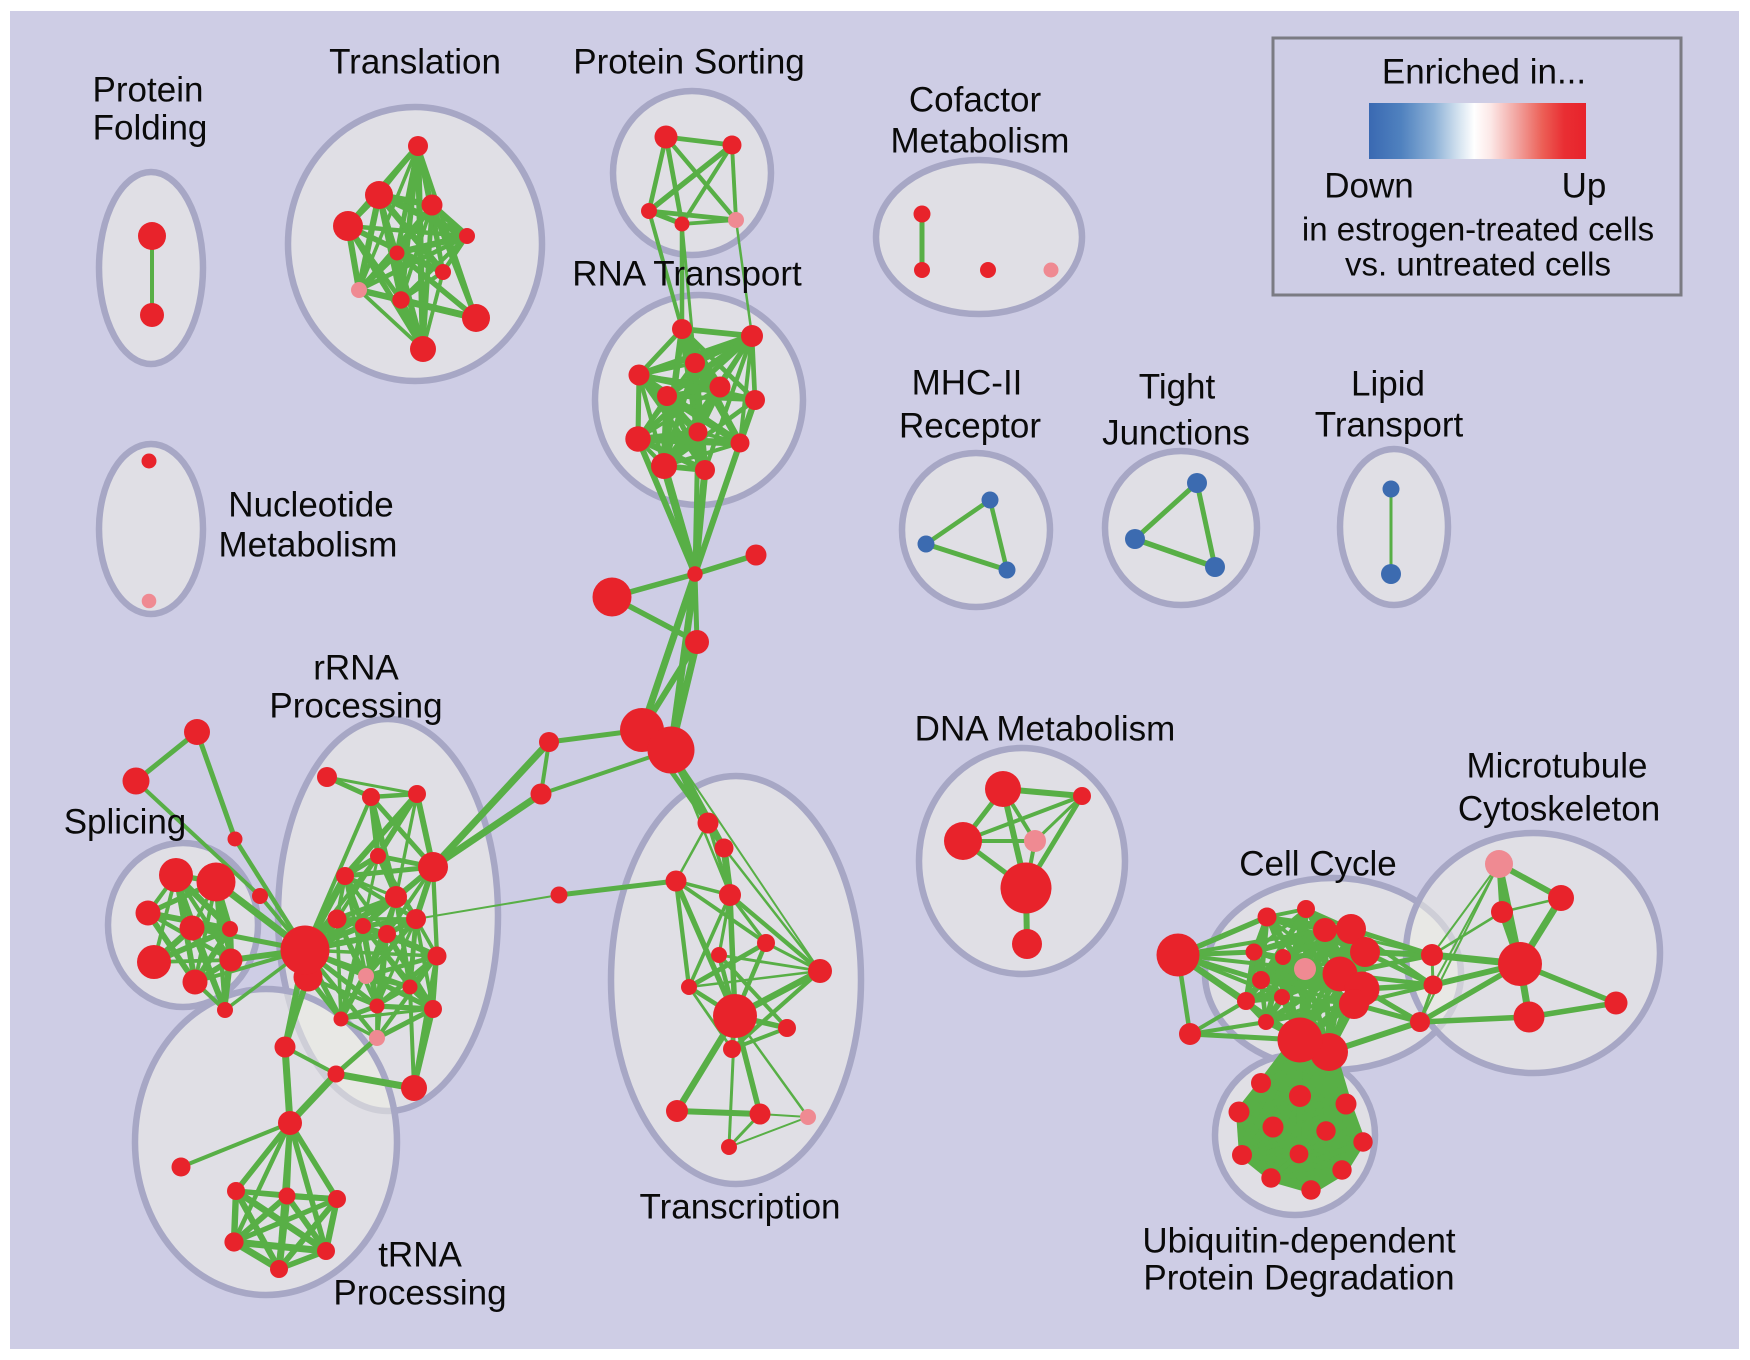  I want to click on svg-text: Transcription, so click(740, 1207).